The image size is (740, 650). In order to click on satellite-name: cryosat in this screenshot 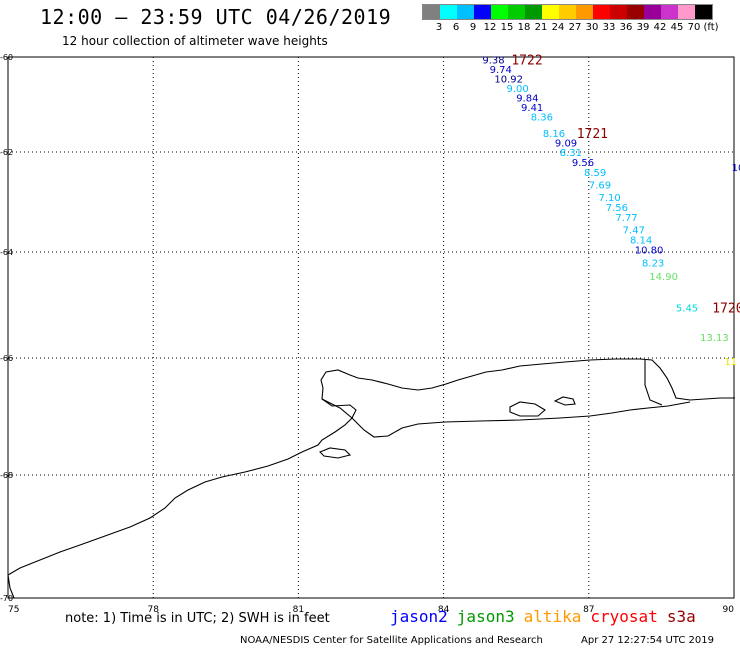, I will do `click(624, 616)`.